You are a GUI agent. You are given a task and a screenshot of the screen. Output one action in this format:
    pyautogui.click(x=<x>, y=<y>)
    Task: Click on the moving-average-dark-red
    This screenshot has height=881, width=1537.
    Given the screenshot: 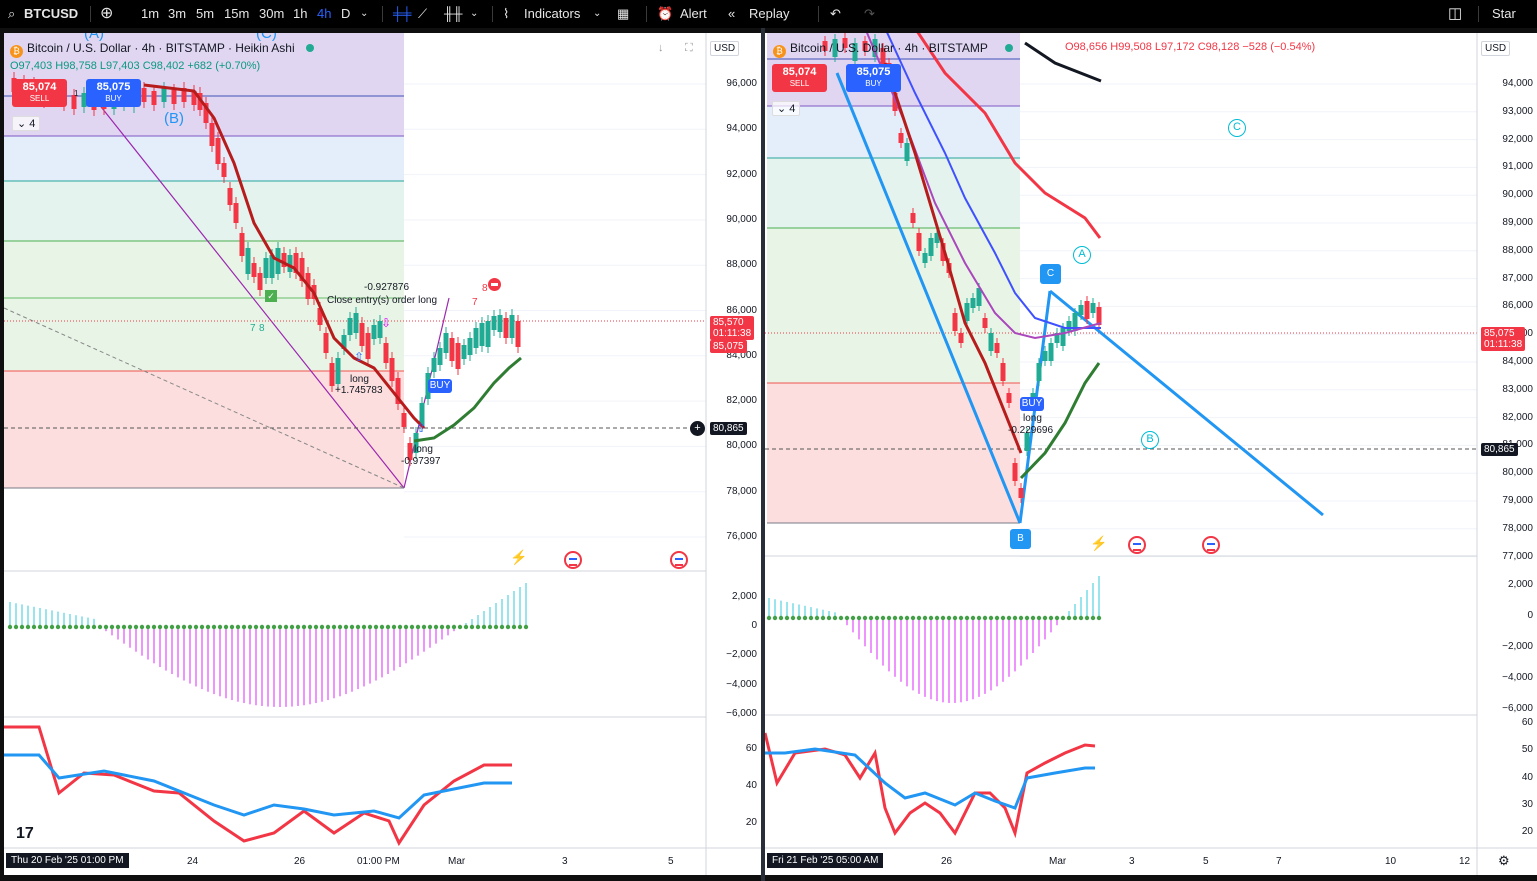 What is the action you would take?
    pyautogui.click(x=953, y=258)
    